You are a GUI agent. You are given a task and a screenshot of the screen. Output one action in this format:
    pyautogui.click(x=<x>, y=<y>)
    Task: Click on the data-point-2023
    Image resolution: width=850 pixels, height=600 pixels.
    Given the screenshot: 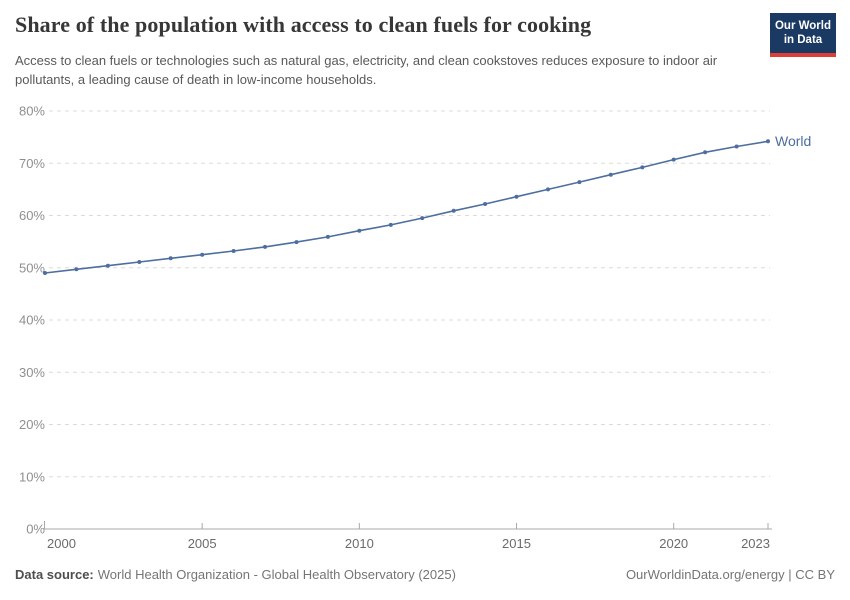 What is the action you would take?
    pyautogui.click(x=768, y=141)
    